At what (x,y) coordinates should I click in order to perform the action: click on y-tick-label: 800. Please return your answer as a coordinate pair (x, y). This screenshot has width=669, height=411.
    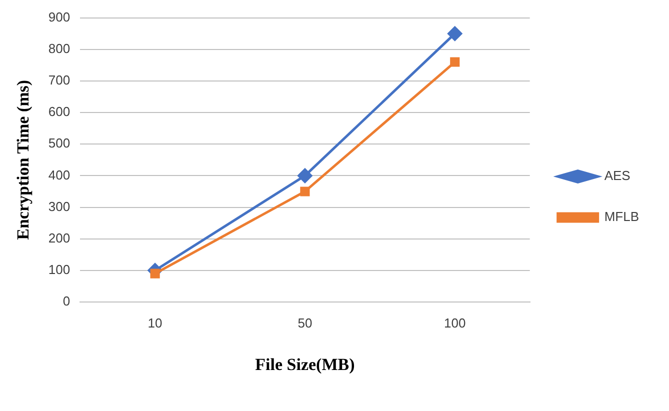
    Looking at the image, I should click on (59, 48).